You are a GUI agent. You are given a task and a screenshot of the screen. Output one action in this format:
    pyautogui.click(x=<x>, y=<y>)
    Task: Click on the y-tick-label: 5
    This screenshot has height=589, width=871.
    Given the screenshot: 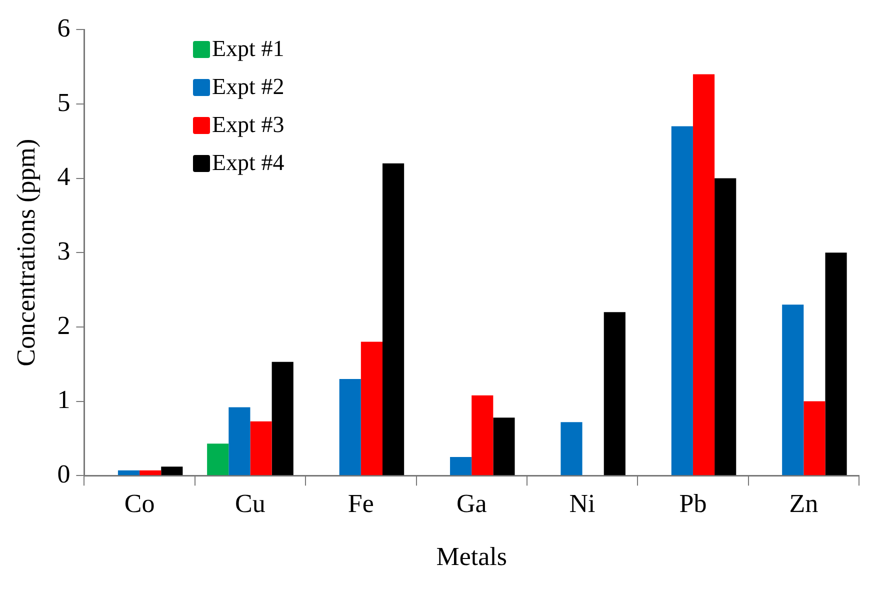 What is the action you would take?
    pyautogui.click(x=63, y=102)
    